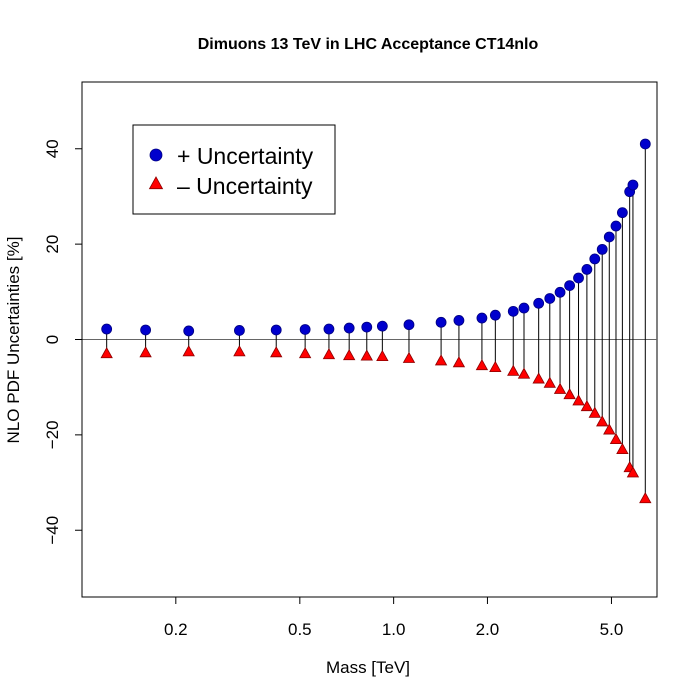  I want to click on y-tick-label: −20, so click(52, 434).